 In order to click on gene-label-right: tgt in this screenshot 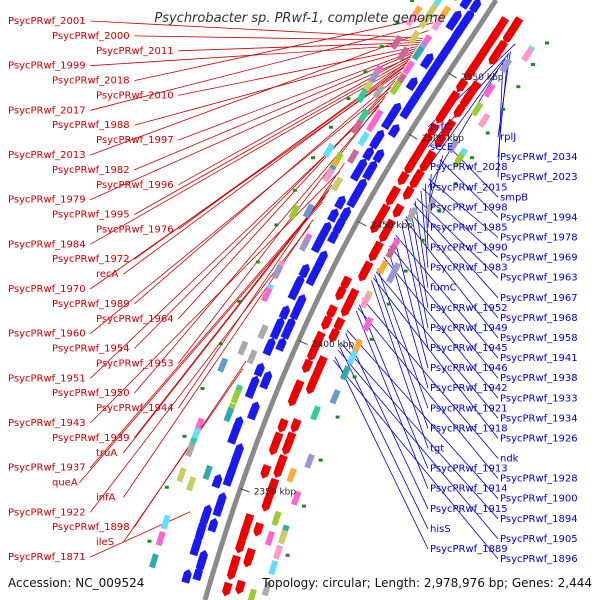, I will do `click(437, 449)`.